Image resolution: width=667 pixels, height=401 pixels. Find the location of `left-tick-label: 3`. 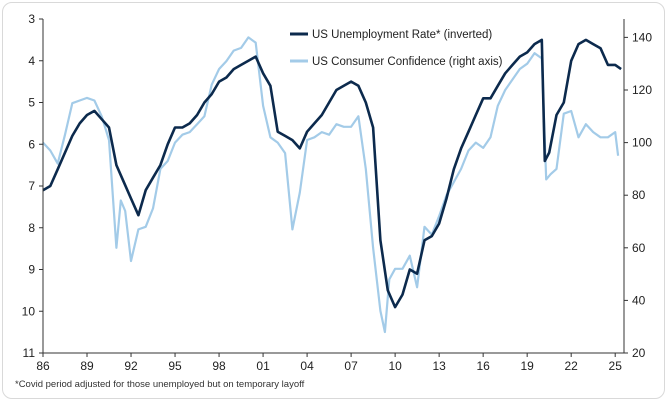

left-tick-label: 3 is located at coordinates (31, 19).